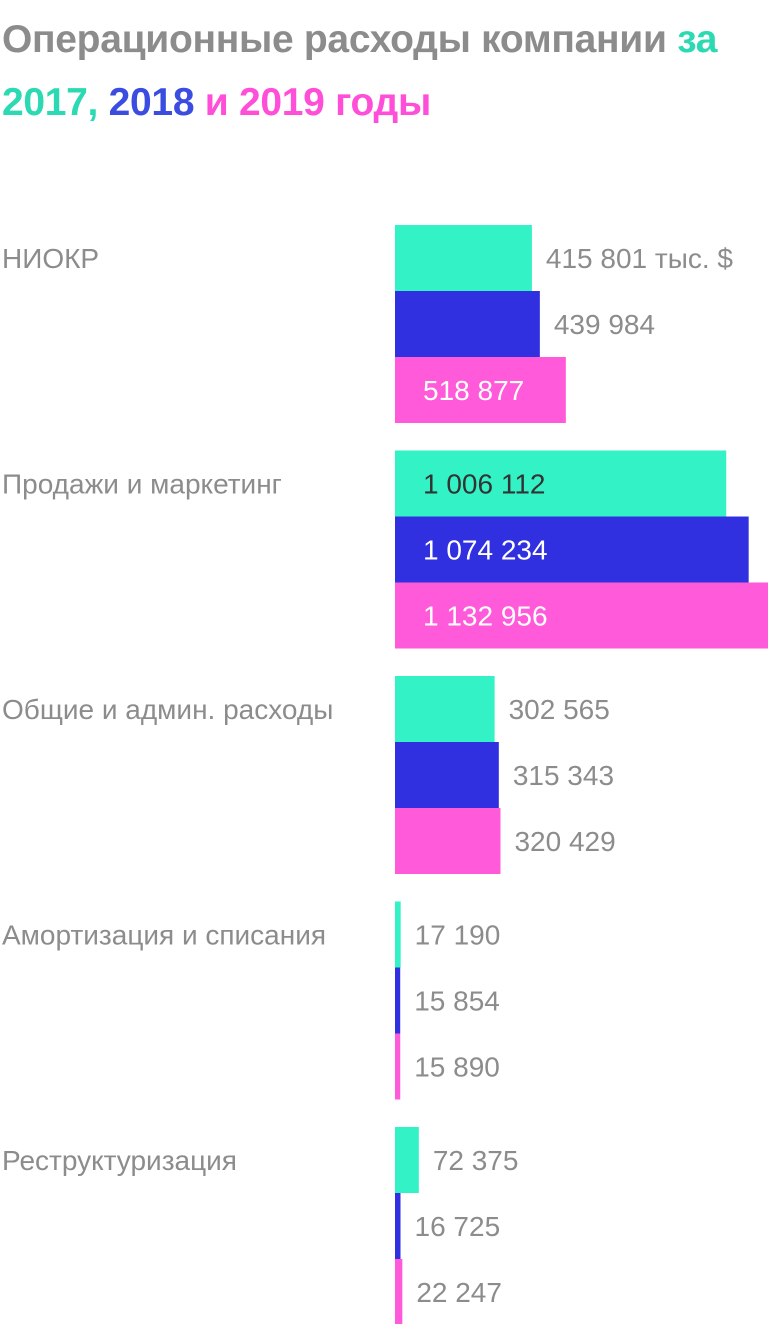  What do you see at coordinates (561, 483) in the screenshot?
I see `bar-sales-marketing-2017` at bounding box center [561, 483].